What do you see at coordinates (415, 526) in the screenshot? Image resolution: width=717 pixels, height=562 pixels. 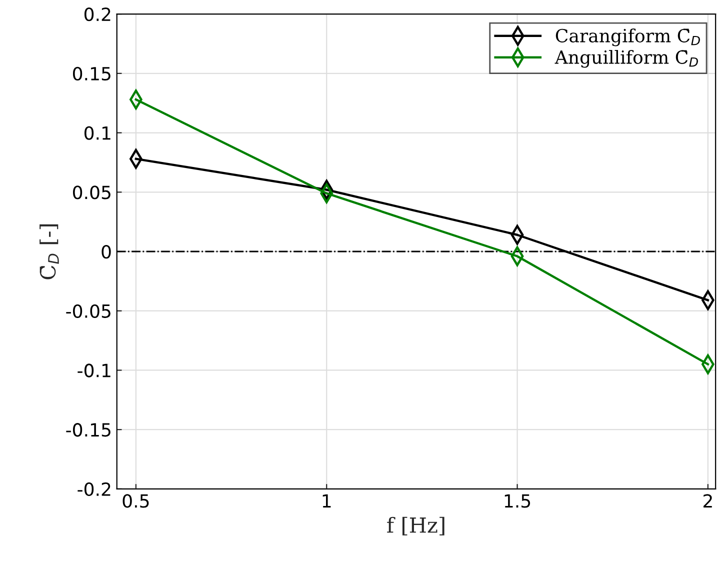 I see `x-axis-title: f [Hz]` at bounding box center [415, 526].